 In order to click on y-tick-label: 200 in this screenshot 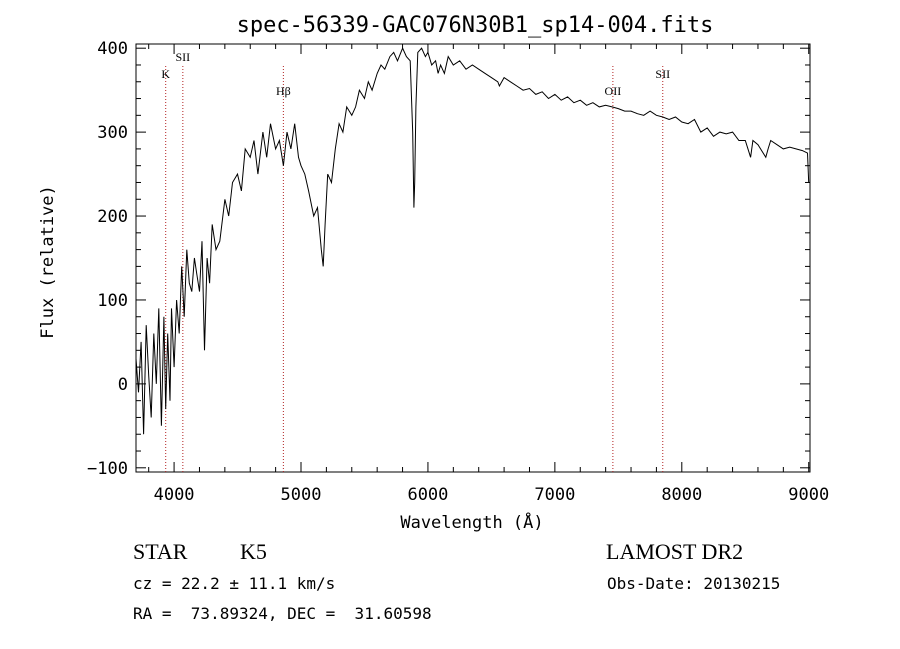, I will do `click(112, 217)`.